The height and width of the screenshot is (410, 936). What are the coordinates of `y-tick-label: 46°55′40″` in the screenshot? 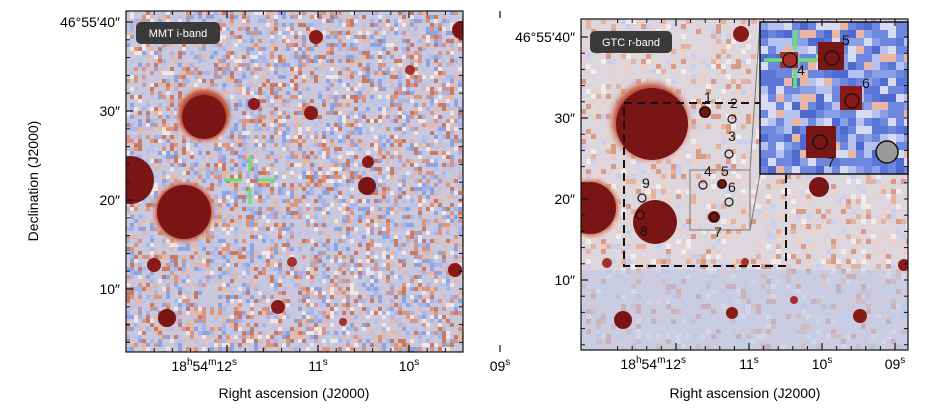 It's located at (90, 22).